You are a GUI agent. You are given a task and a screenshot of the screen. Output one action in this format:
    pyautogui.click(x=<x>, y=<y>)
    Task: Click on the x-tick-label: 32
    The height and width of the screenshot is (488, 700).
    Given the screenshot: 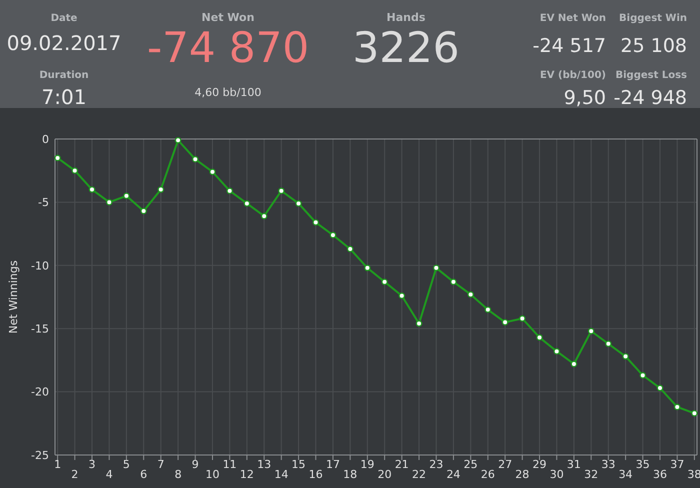 What is the action you would take?
    pyautogui.click(x=591, y=474)
    